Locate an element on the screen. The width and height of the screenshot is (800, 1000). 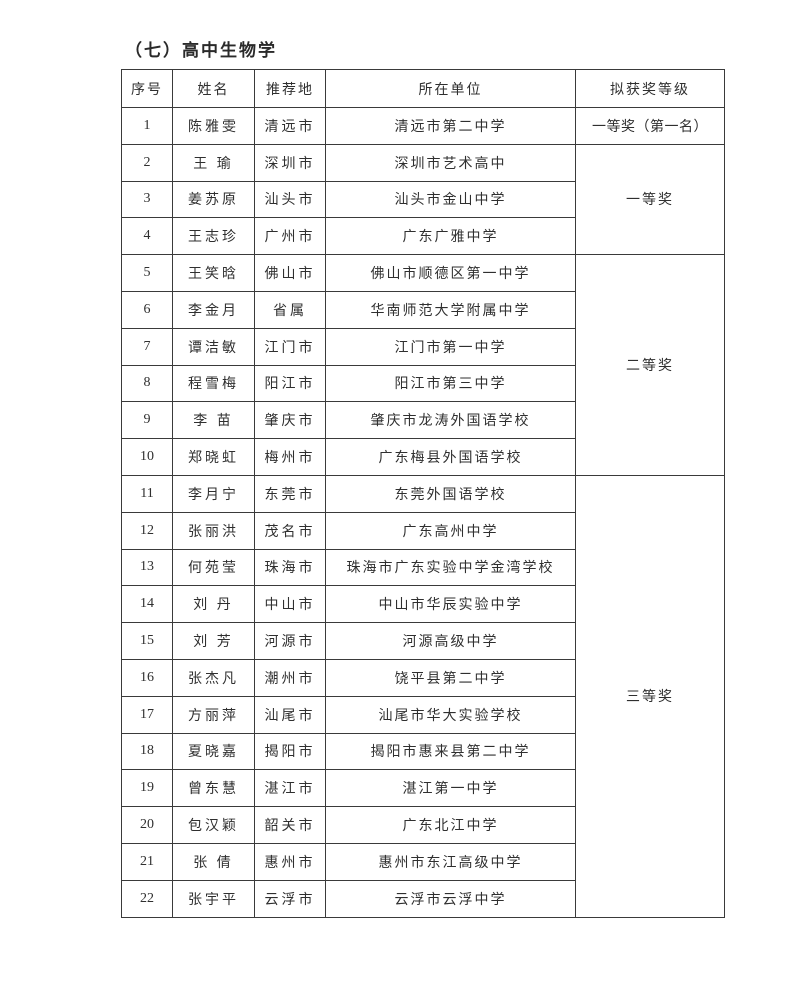
cell-unit: 云浮市云浮中学 is located at coordinates (450, 898).